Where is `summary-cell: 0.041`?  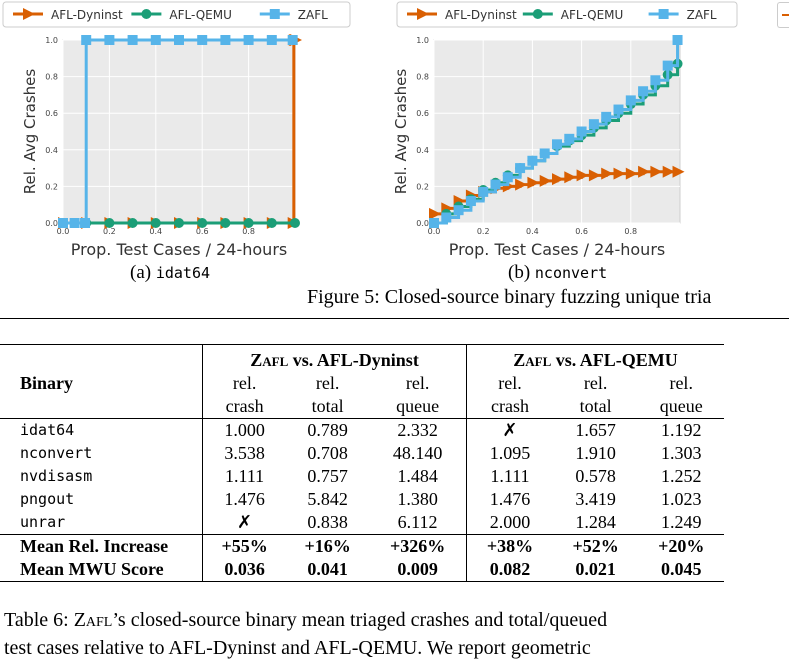
summary-cell: 0.041 is located at coordinates (328, 570).